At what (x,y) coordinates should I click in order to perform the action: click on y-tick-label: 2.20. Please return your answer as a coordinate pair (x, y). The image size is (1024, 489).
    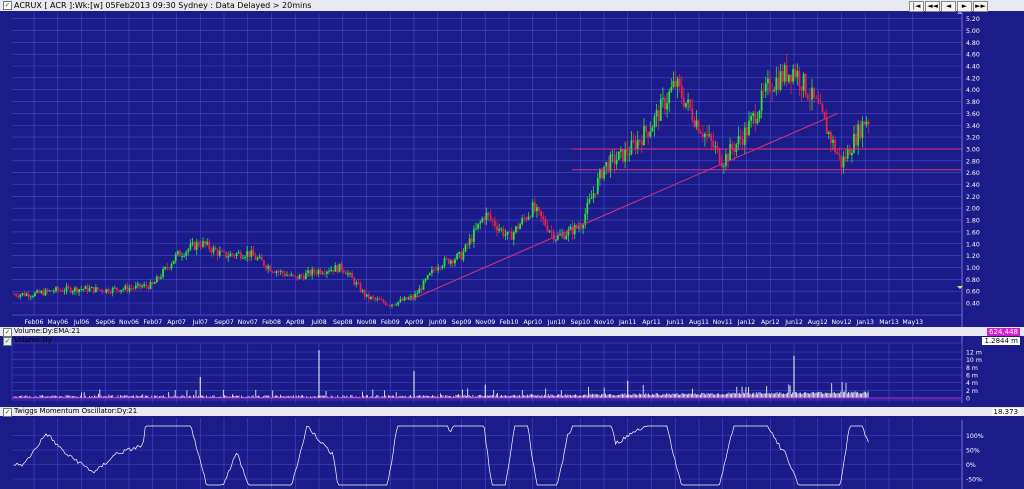
    Looking at the image, I should click on (973, 197).